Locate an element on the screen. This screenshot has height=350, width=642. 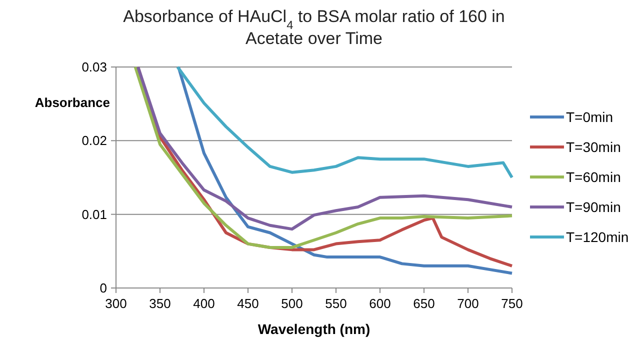
legend-label: T=60min is located at coordinates (593, 176).